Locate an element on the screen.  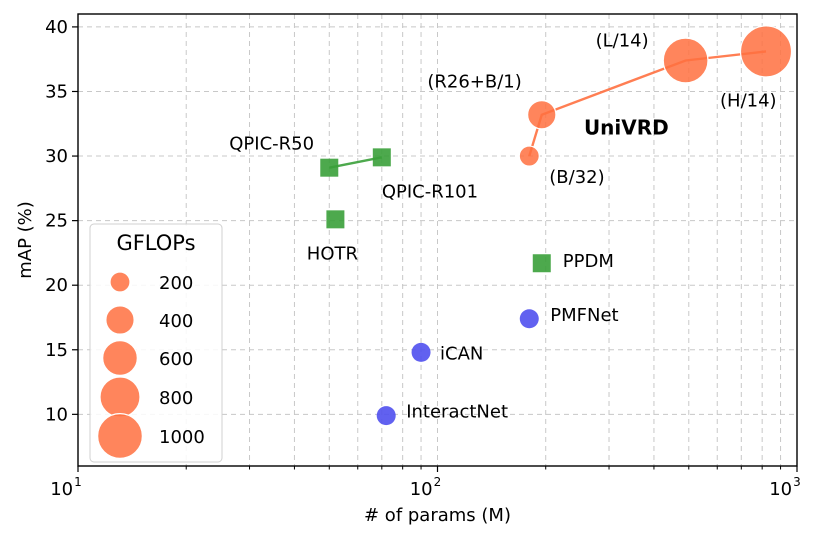
point-ppdm is located at coordinates (541, 263).